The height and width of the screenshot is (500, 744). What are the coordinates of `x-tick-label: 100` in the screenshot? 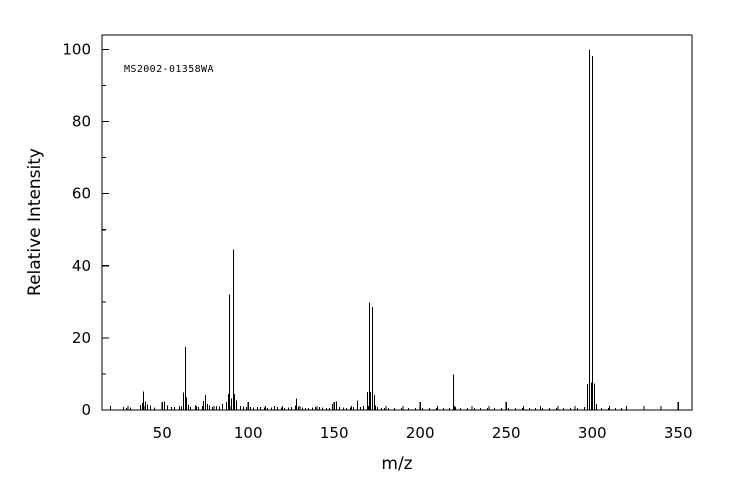 It's located at (248, 433).